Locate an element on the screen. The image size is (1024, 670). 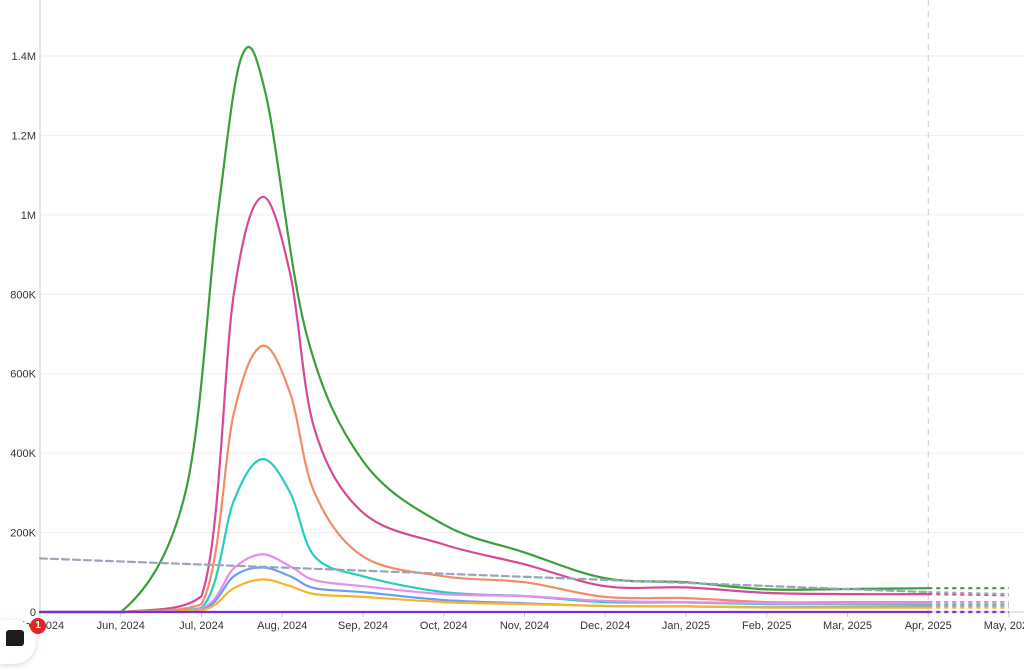
x-tick-label: Aug, 2024 is located at coordinates (282, 626).